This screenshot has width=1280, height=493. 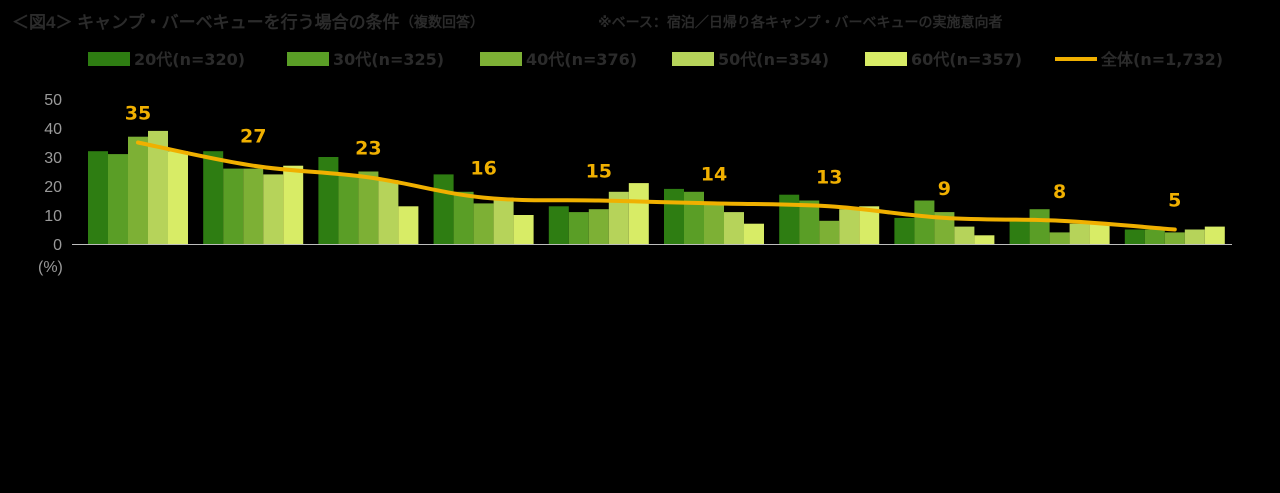 I want to click on y-tick-label: 0, so click(x=57, y=245).